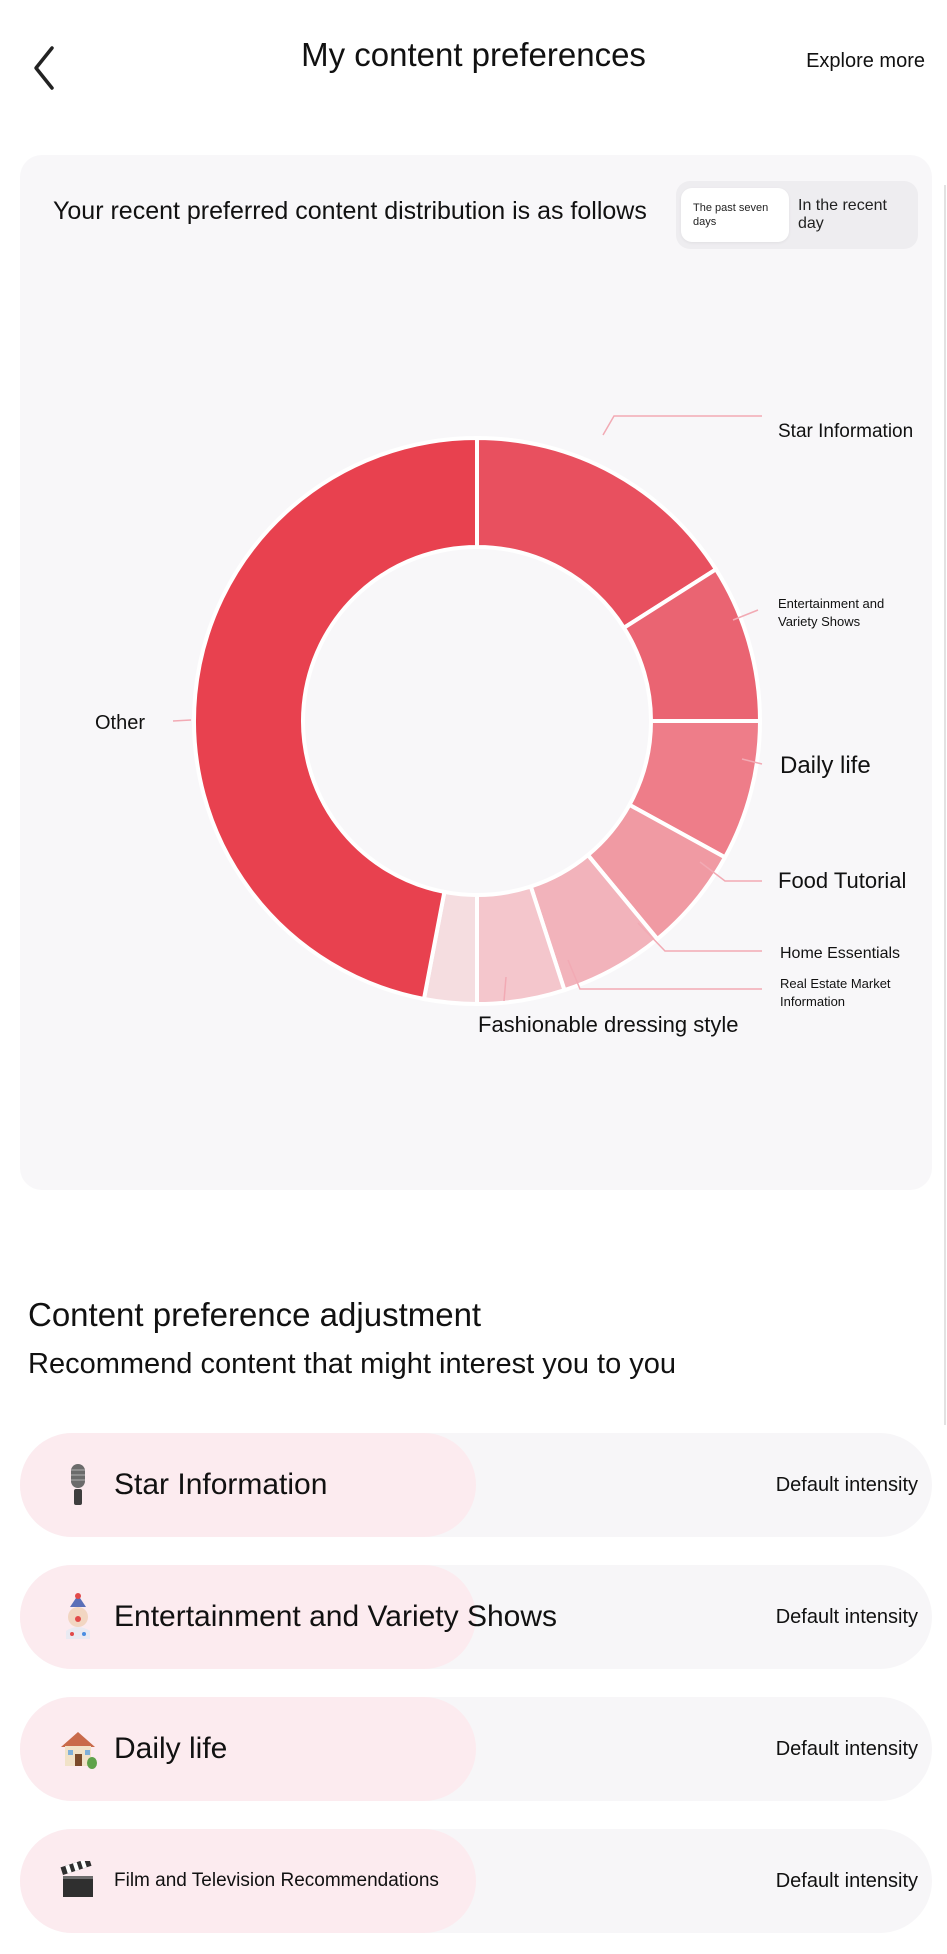  Describe the element at coordinates (835, 983) in the screenshot. I see `label-real-estate-line1: Real Estate Market` at that location.